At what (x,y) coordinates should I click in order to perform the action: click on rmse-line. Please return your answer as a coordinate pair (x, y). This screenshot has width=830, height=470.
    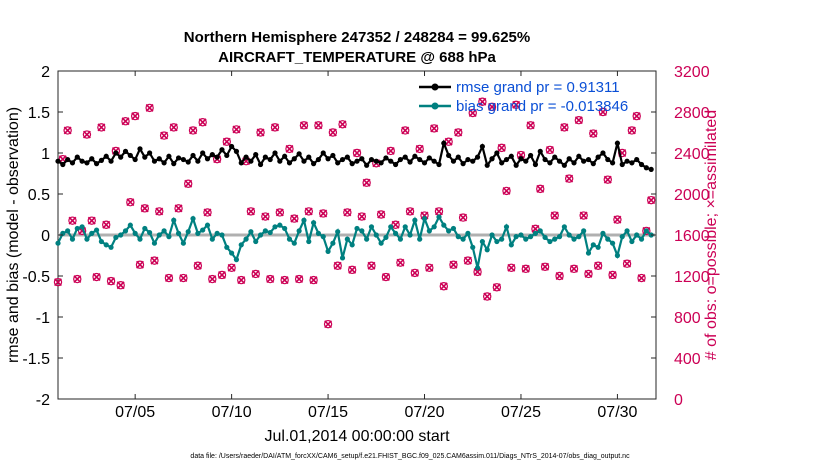
    Looking at the image, I should click on (354, 155).